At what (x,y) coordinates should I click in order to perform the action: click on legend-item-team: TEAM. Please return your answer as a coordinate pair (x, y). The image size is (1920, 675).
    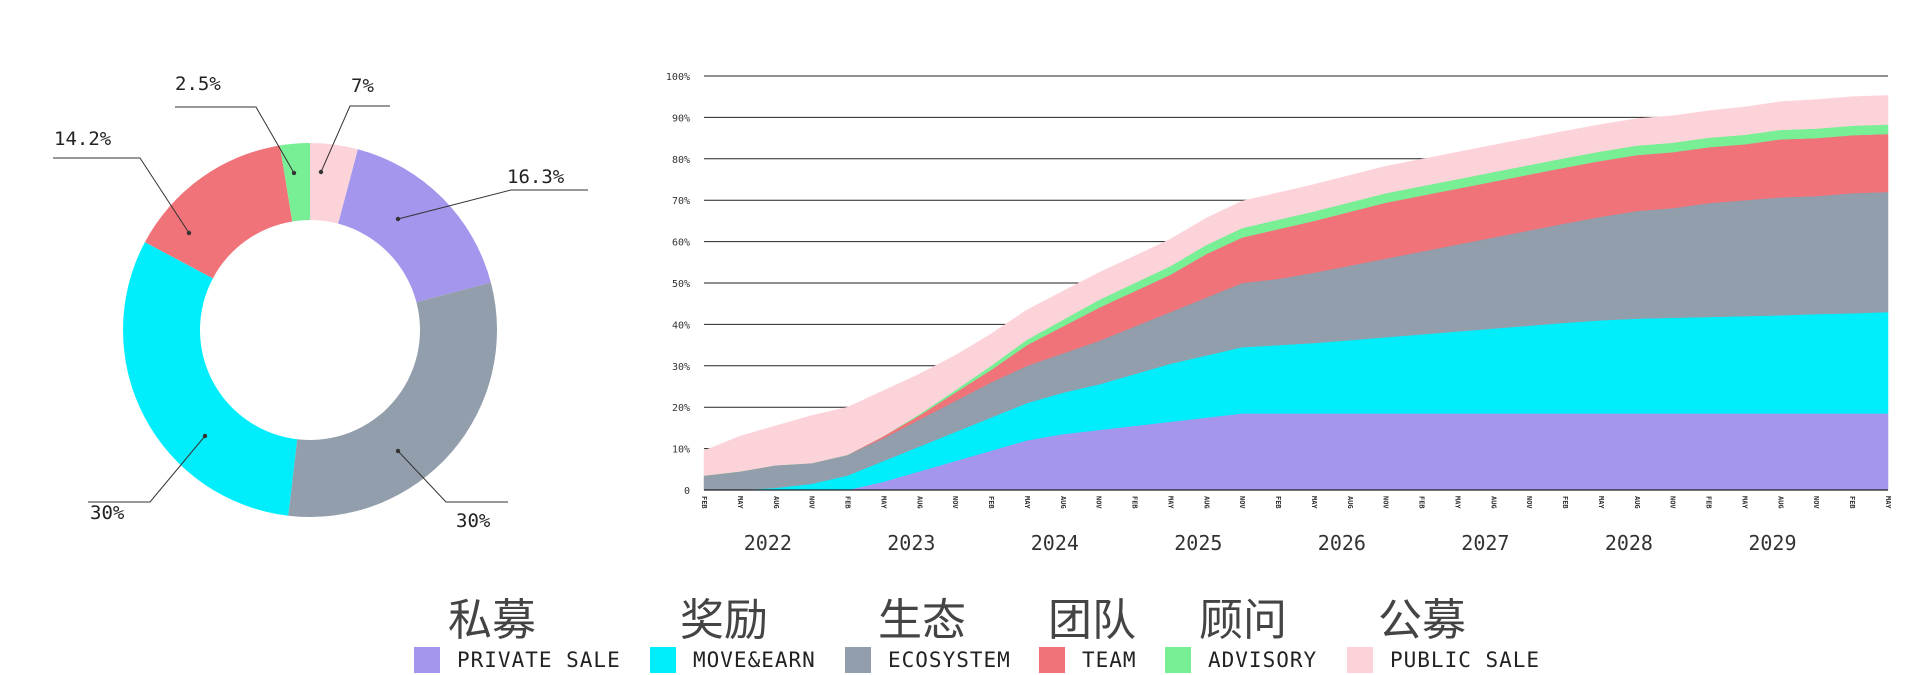
    Looking at the image, I should click on (1088, 660).